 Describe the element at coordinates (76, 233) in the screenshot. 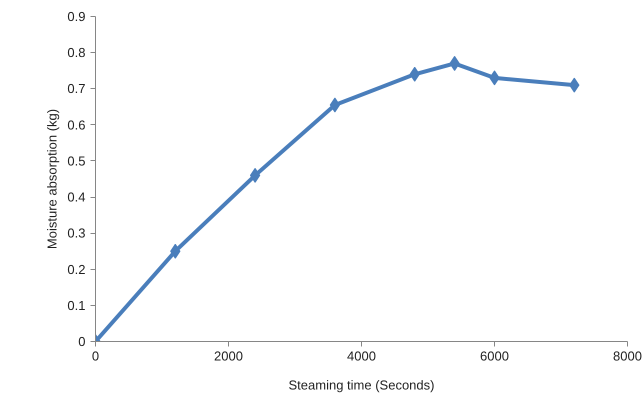

I see `y-tick-label: 0.3` at that location.